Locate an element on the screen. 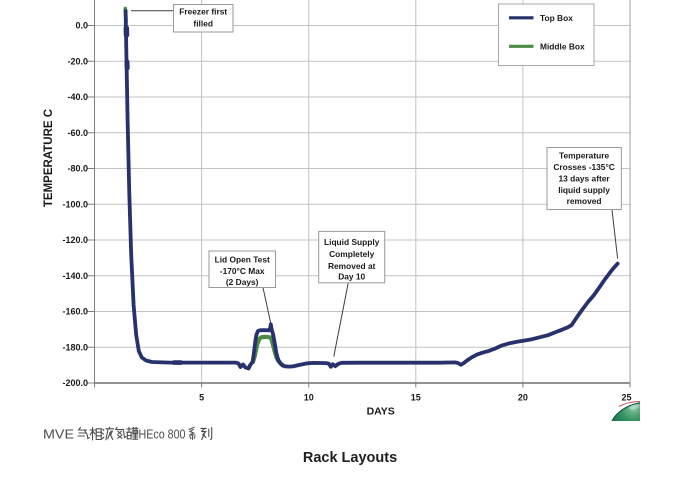  svg-text: Removed at is located at coordinates (352, 266).